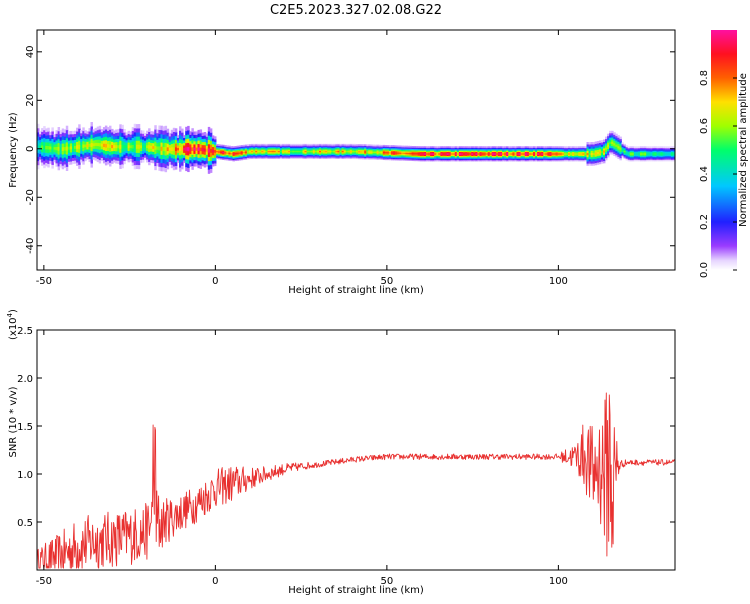  Describe the element at coordinates (44, 581) in the screenshot. I see `snr-x-tick-label: -50` at that location.